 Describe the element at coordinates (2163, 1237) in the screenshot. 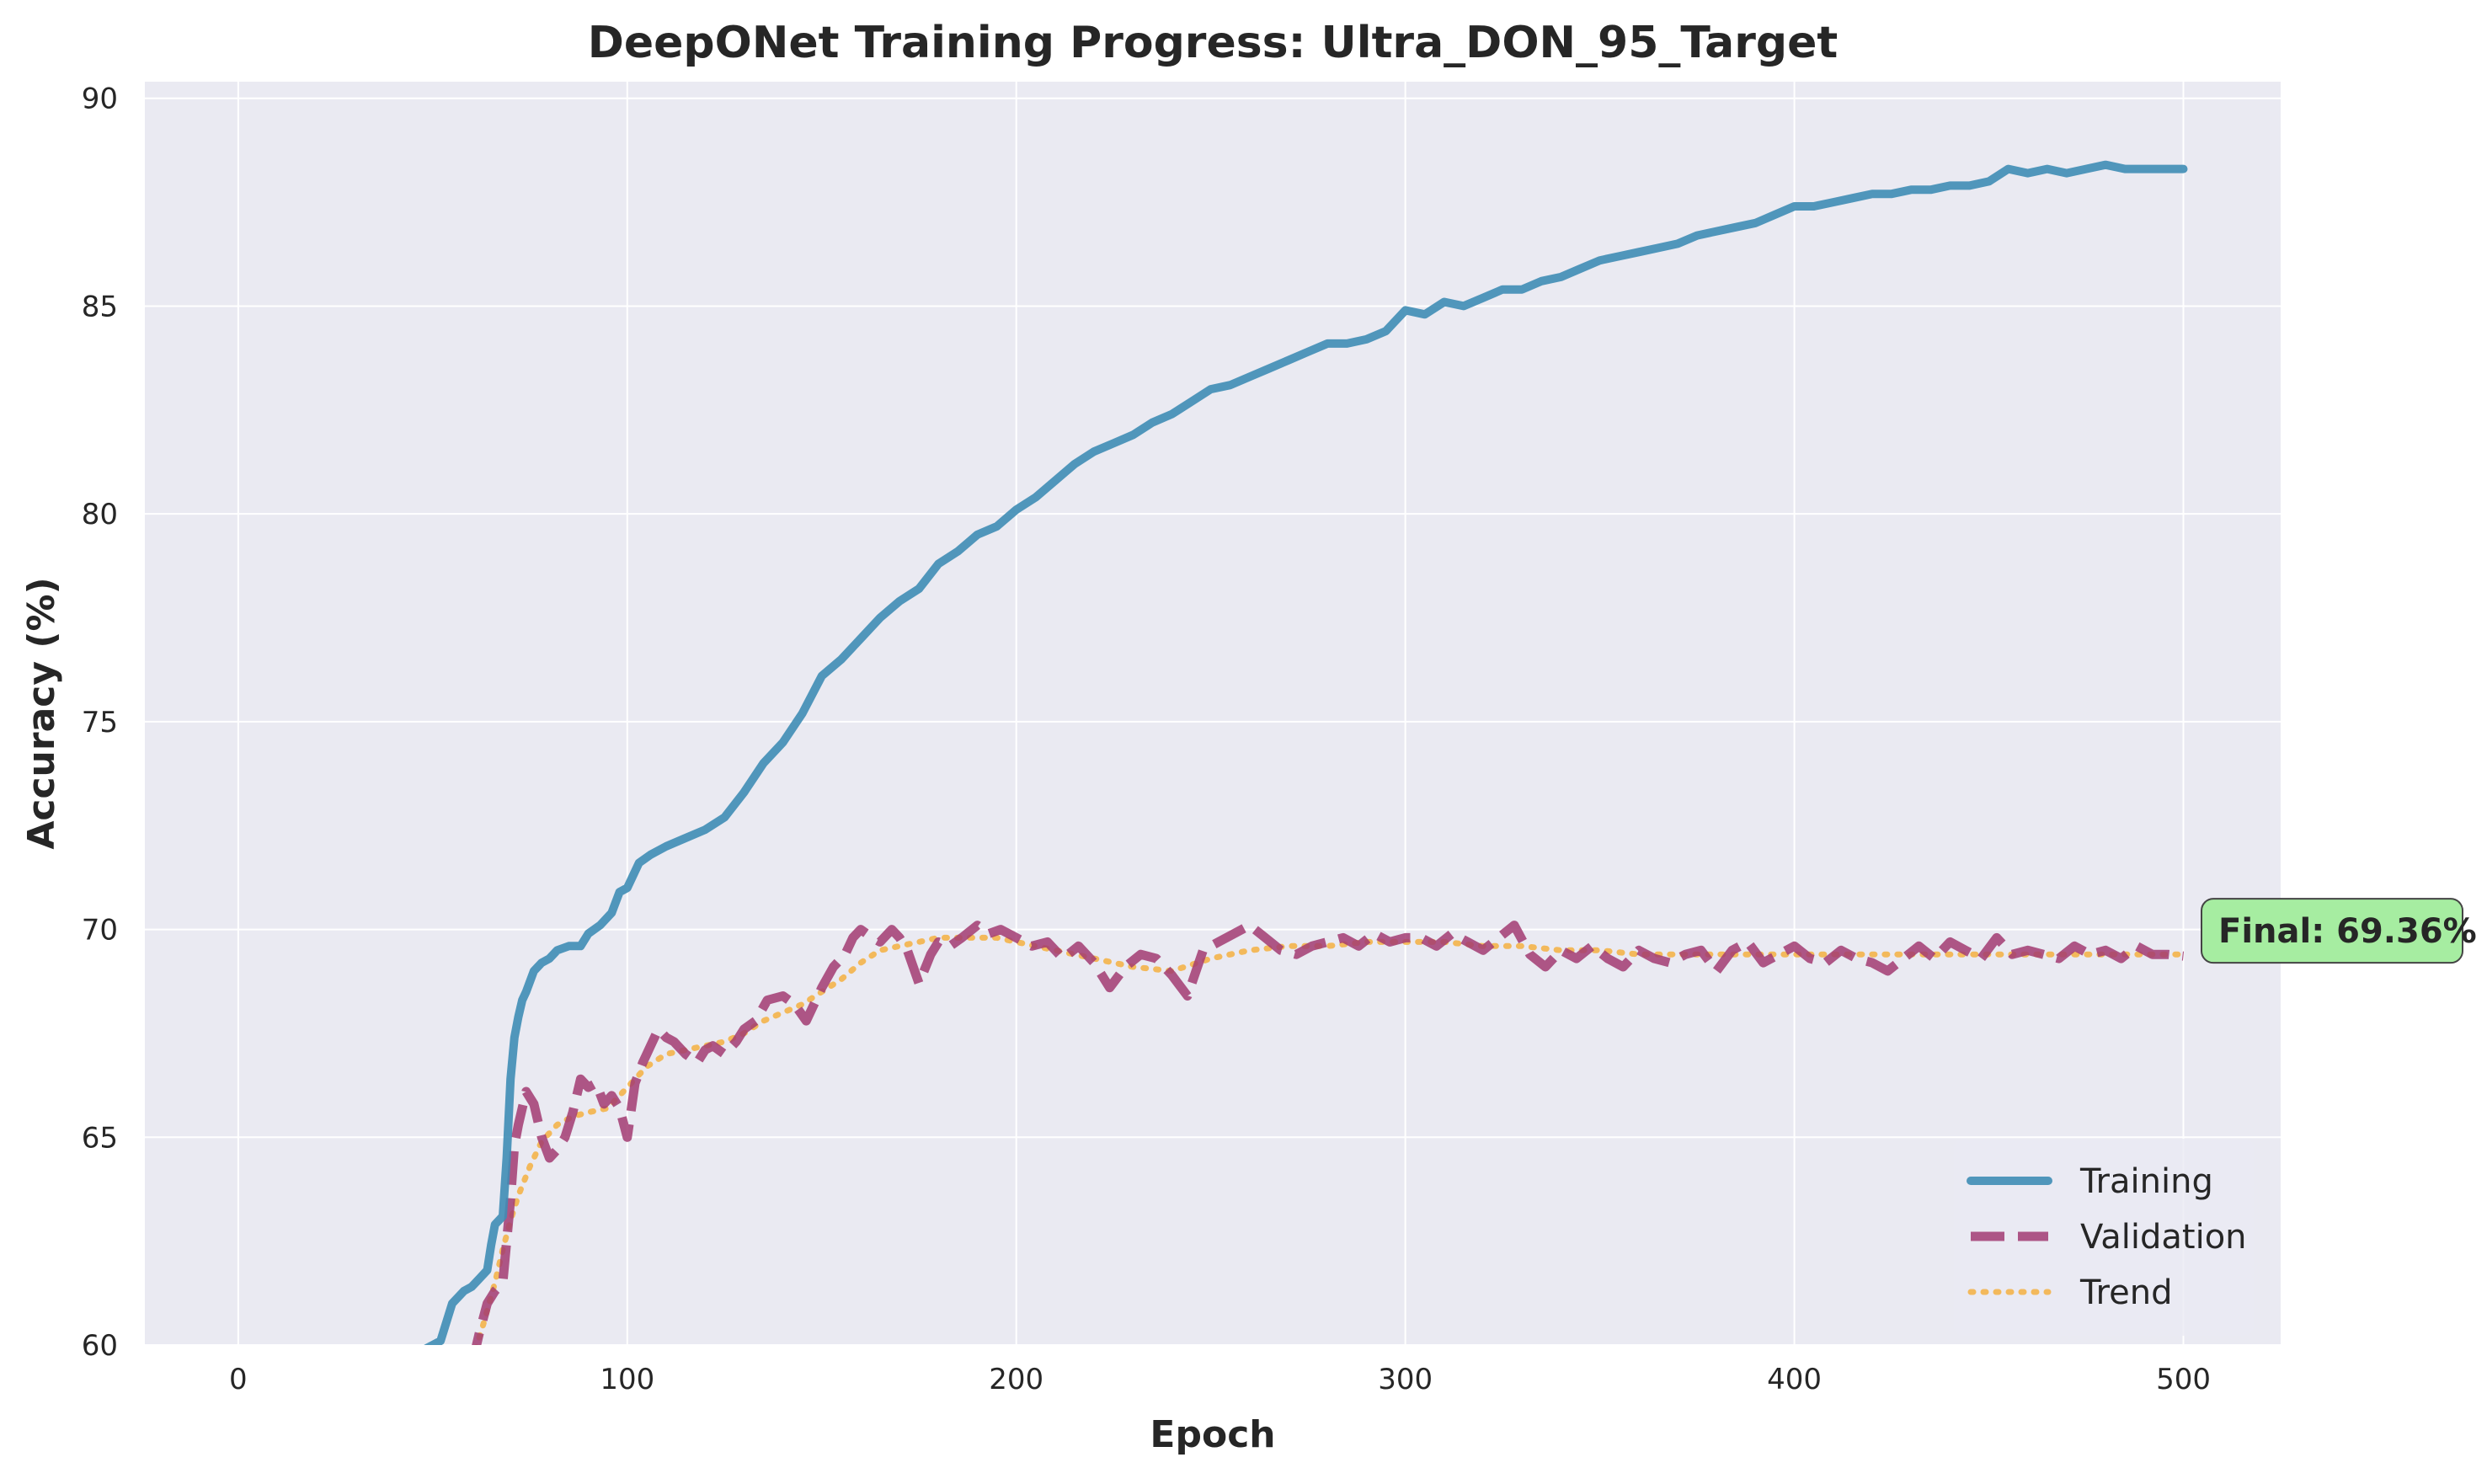

I see `legend-label-validation: Validation` at that location.